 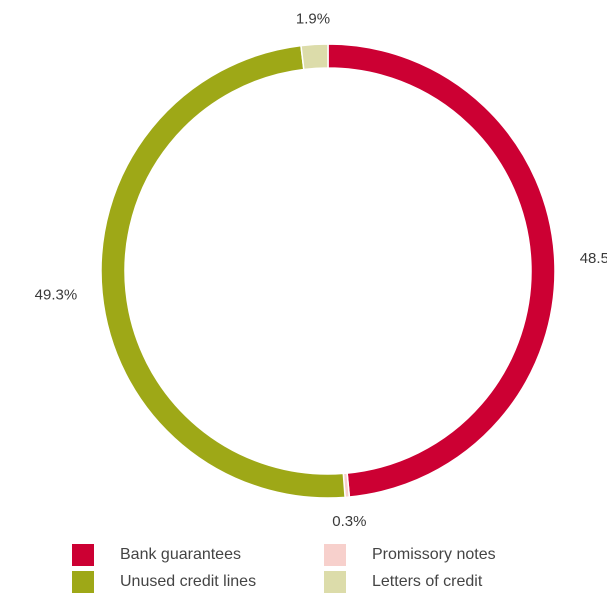 I want to click on slice-letters-of-credit, so click(x=314, y=57).